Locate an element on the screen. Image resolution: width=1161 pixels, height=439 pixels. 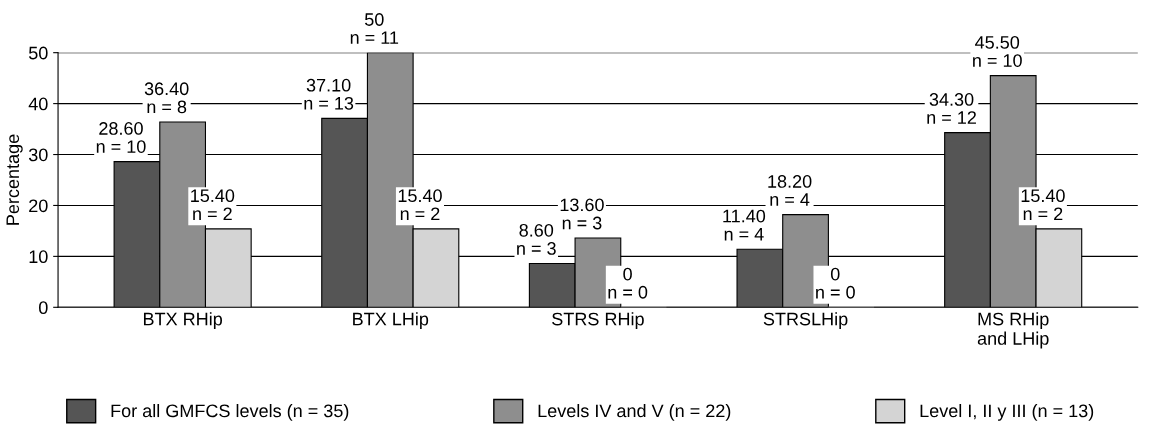
data-label: 28.60 n = 10 is located at coordinates (121, 137).